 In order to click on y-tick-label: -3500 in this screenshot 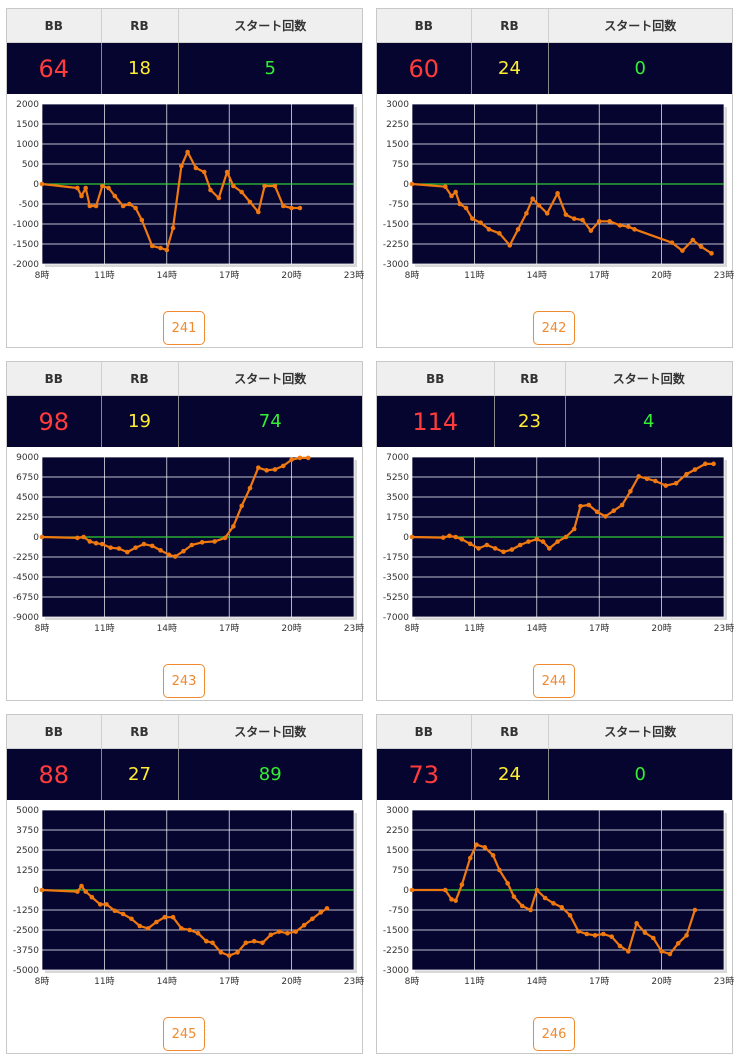, I will do `click(396, 578)`.